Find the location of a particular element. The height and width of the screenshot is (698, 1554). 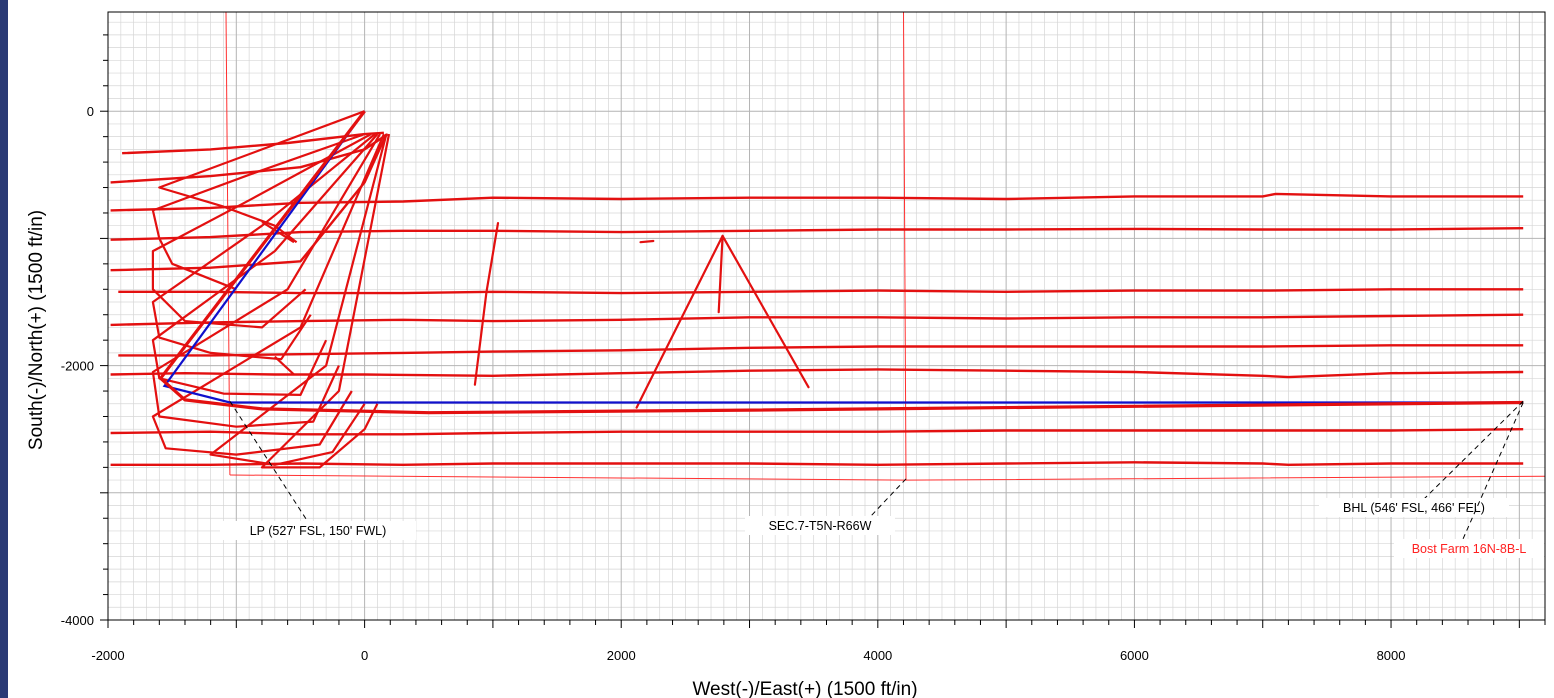

lease-west-line is located at coordinates (228, 243).